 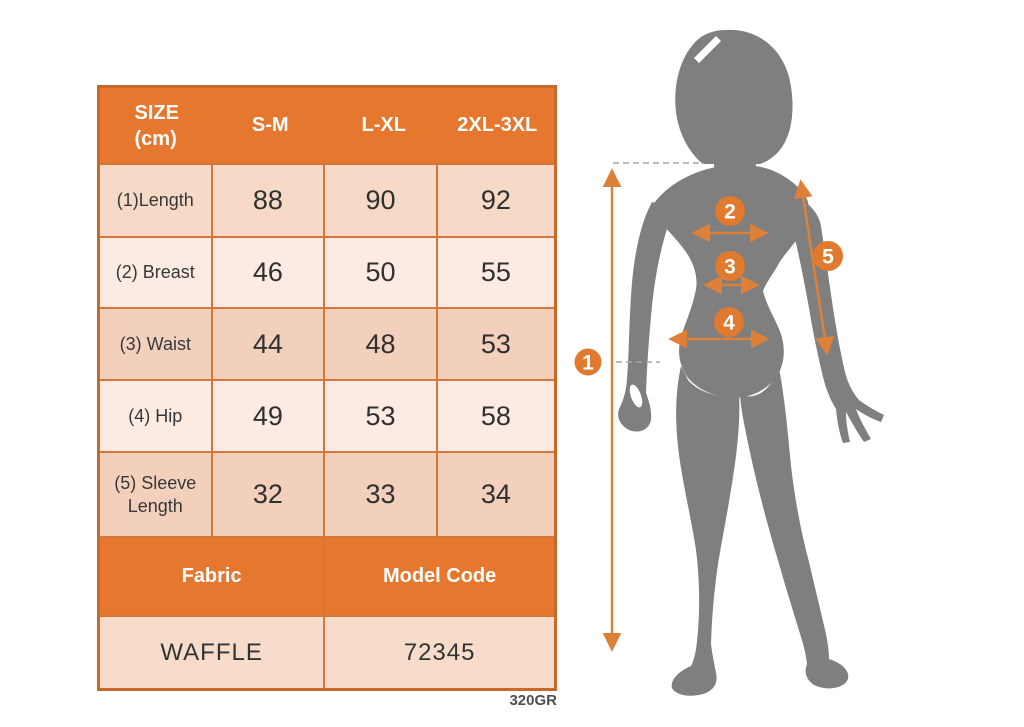 I want to click on marker-1-number: 1, so click(x=588, y=363).